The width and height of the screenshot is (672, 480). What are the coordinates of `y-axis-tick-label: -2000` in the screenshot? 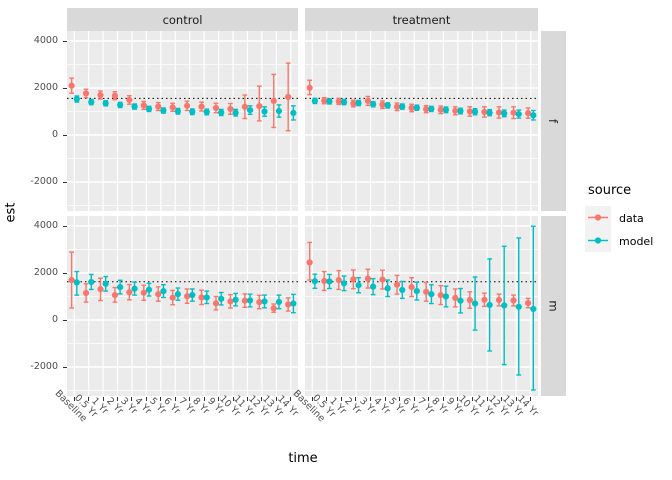 It's located at (44, 366).